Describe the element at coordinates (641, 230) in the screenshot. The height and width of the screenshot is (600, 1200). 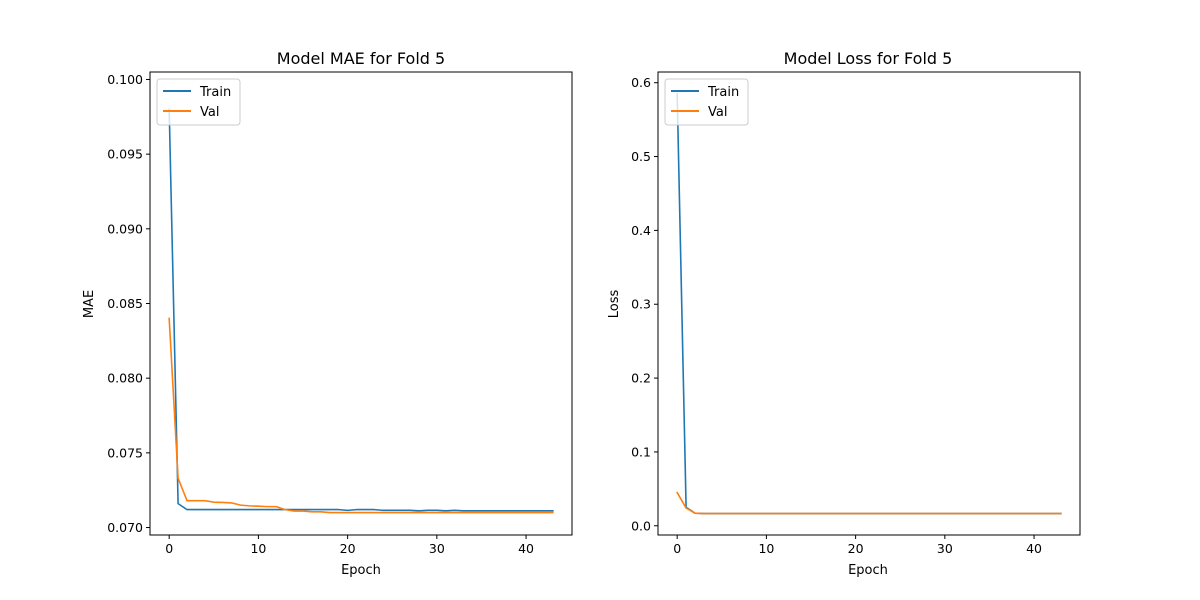
I see `y-tick-label: 0.4` at that location.